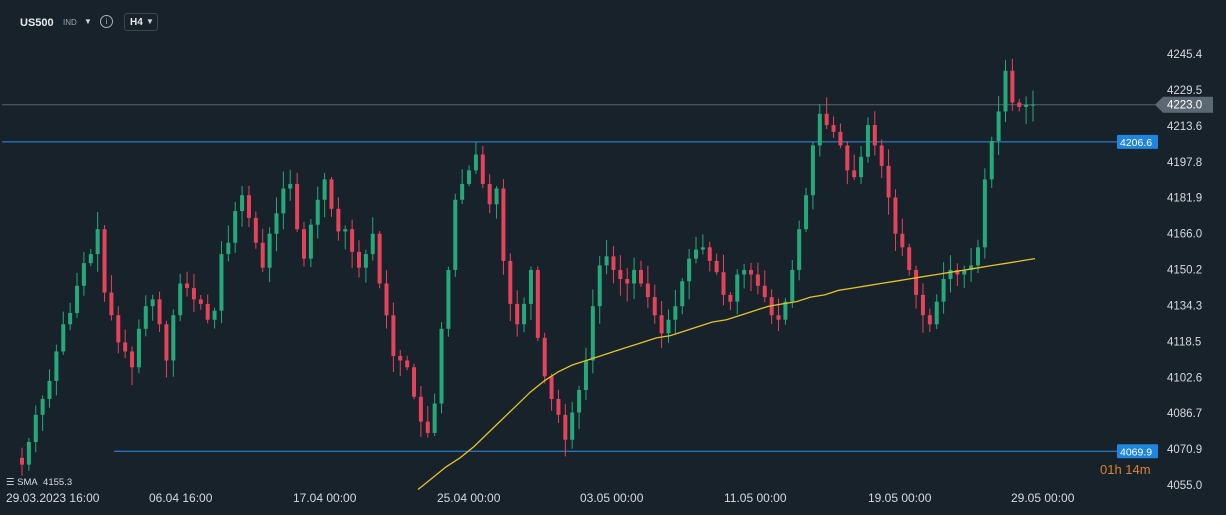 This screenshot has width=1226, height=515. What do you see at coordinates (1185, 55) in the screenshot?
I see `y-tick-label: 4245.4` at bounding box center [1185, 55].